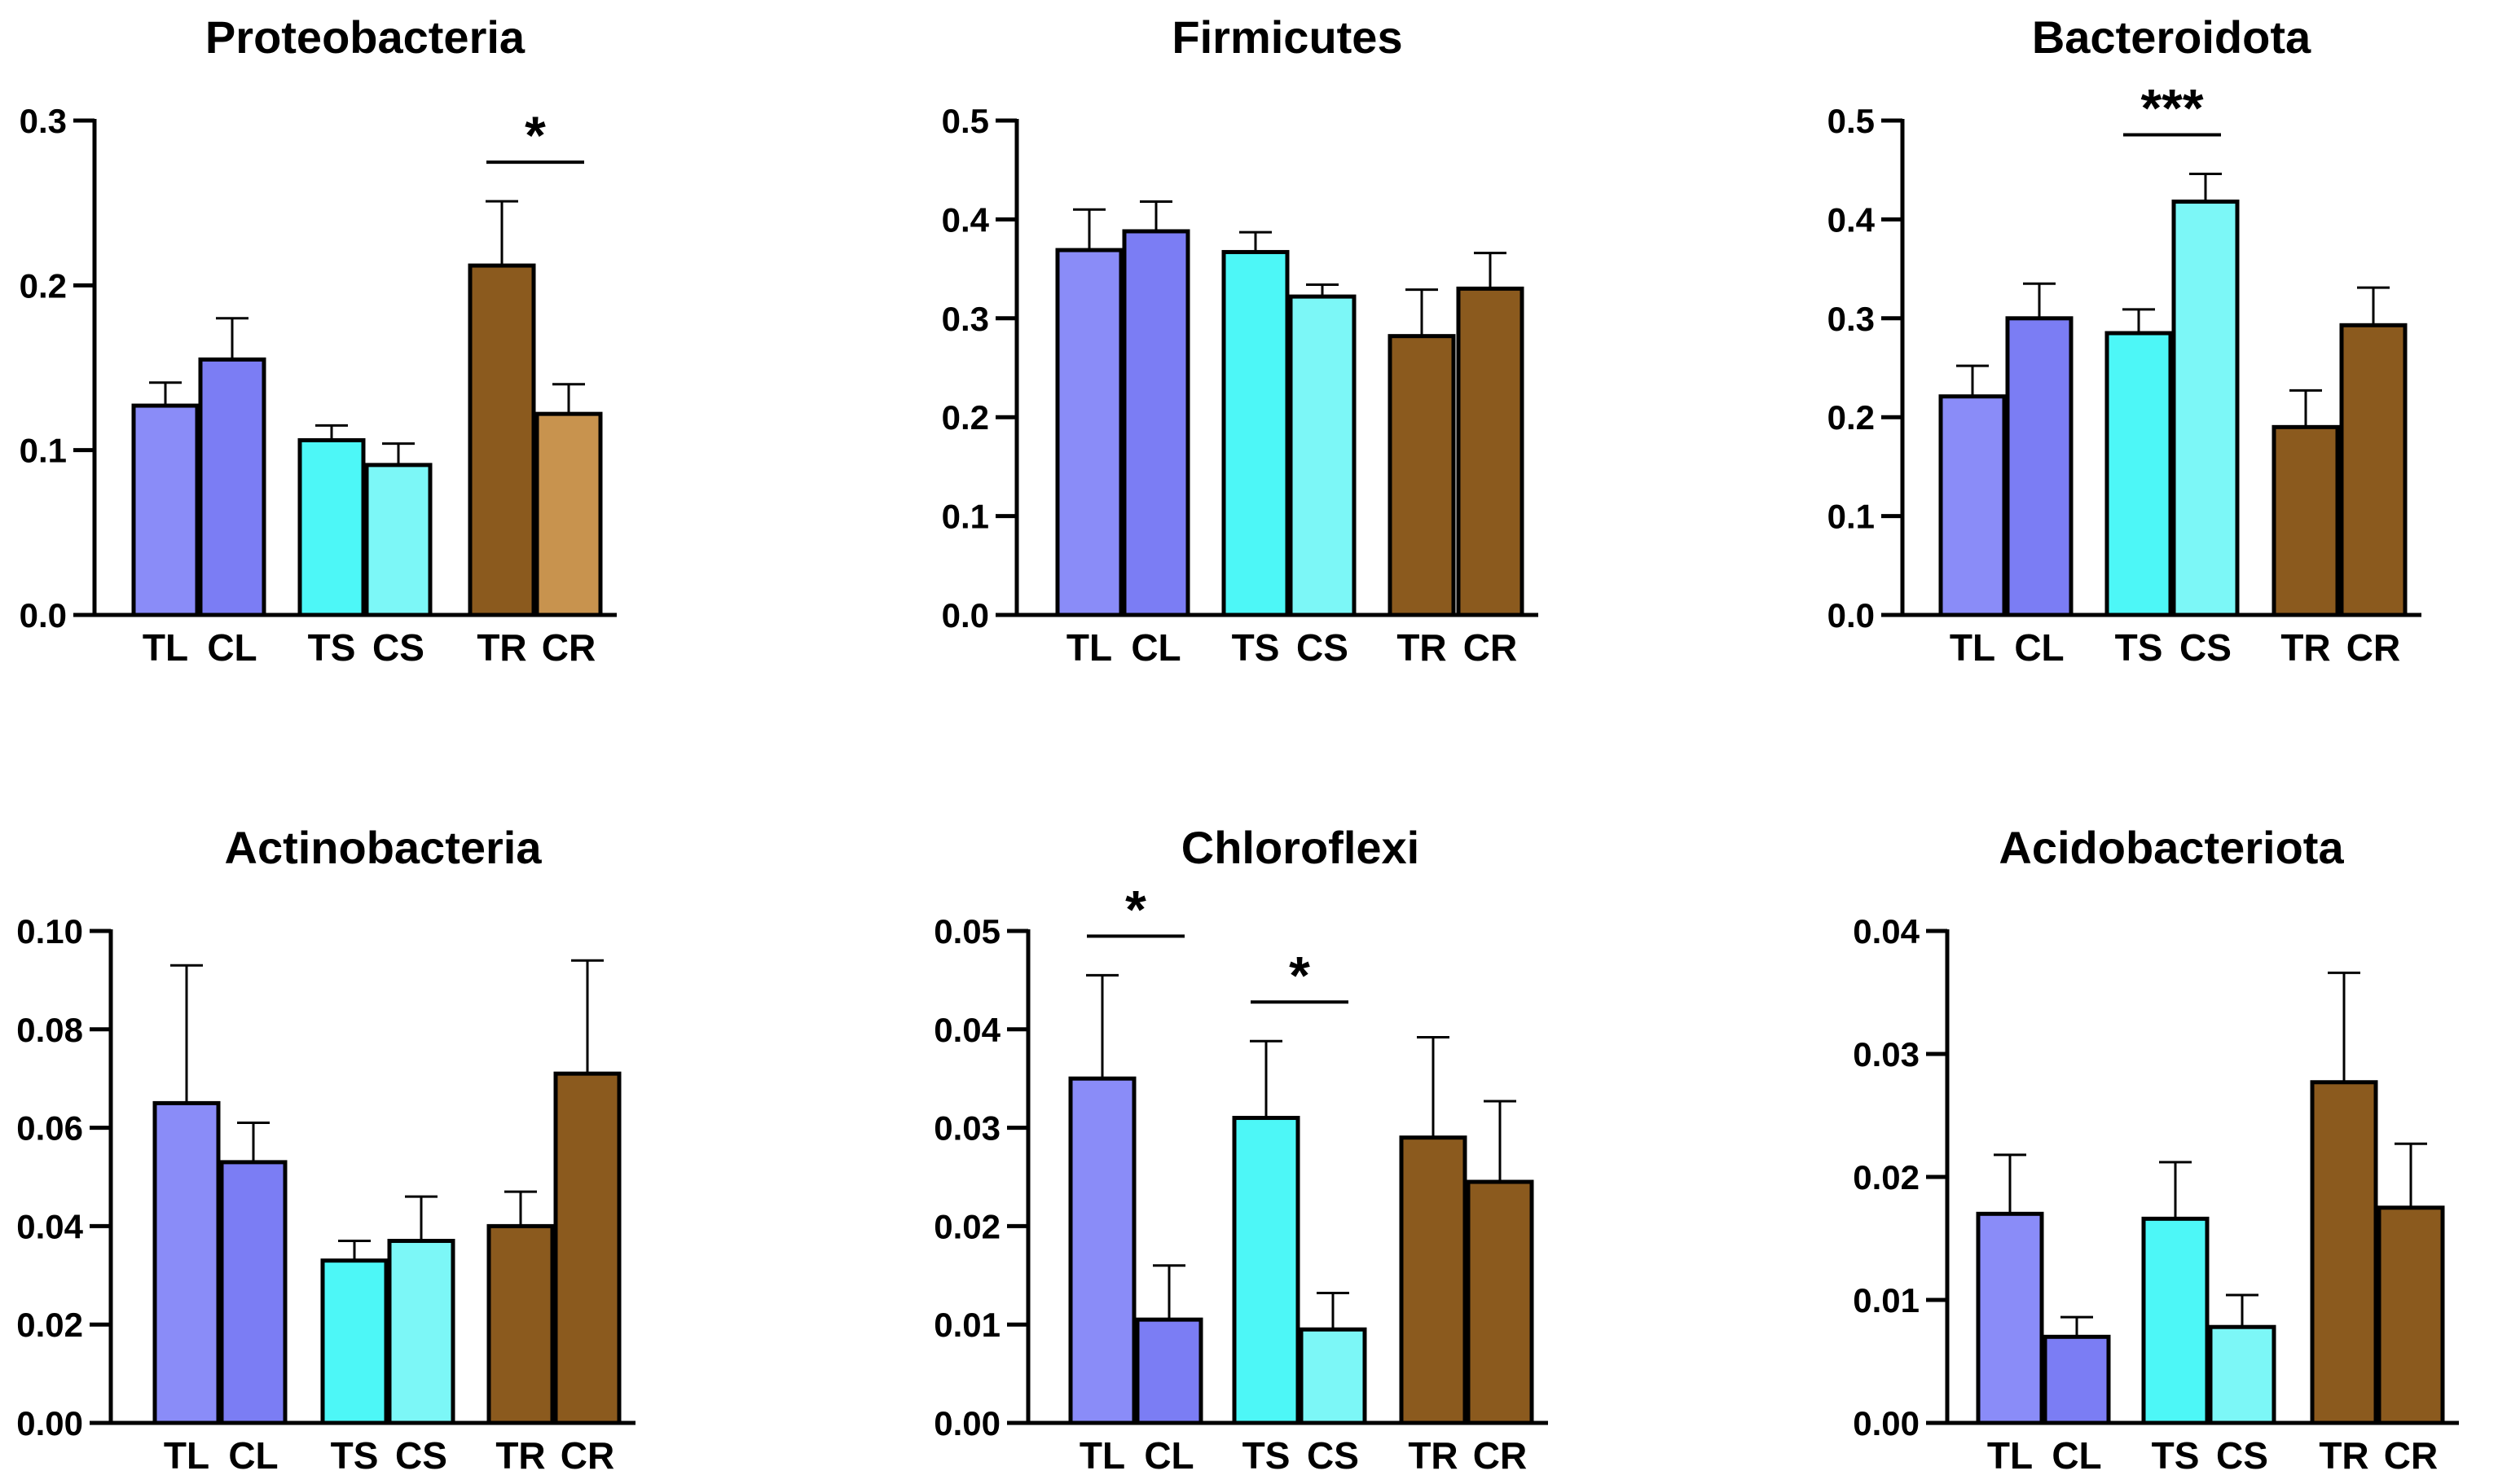 The height and width of the screenshot is (1484, 2498). I want to click on y-tick-label: 0.08, so click(49, 1030).